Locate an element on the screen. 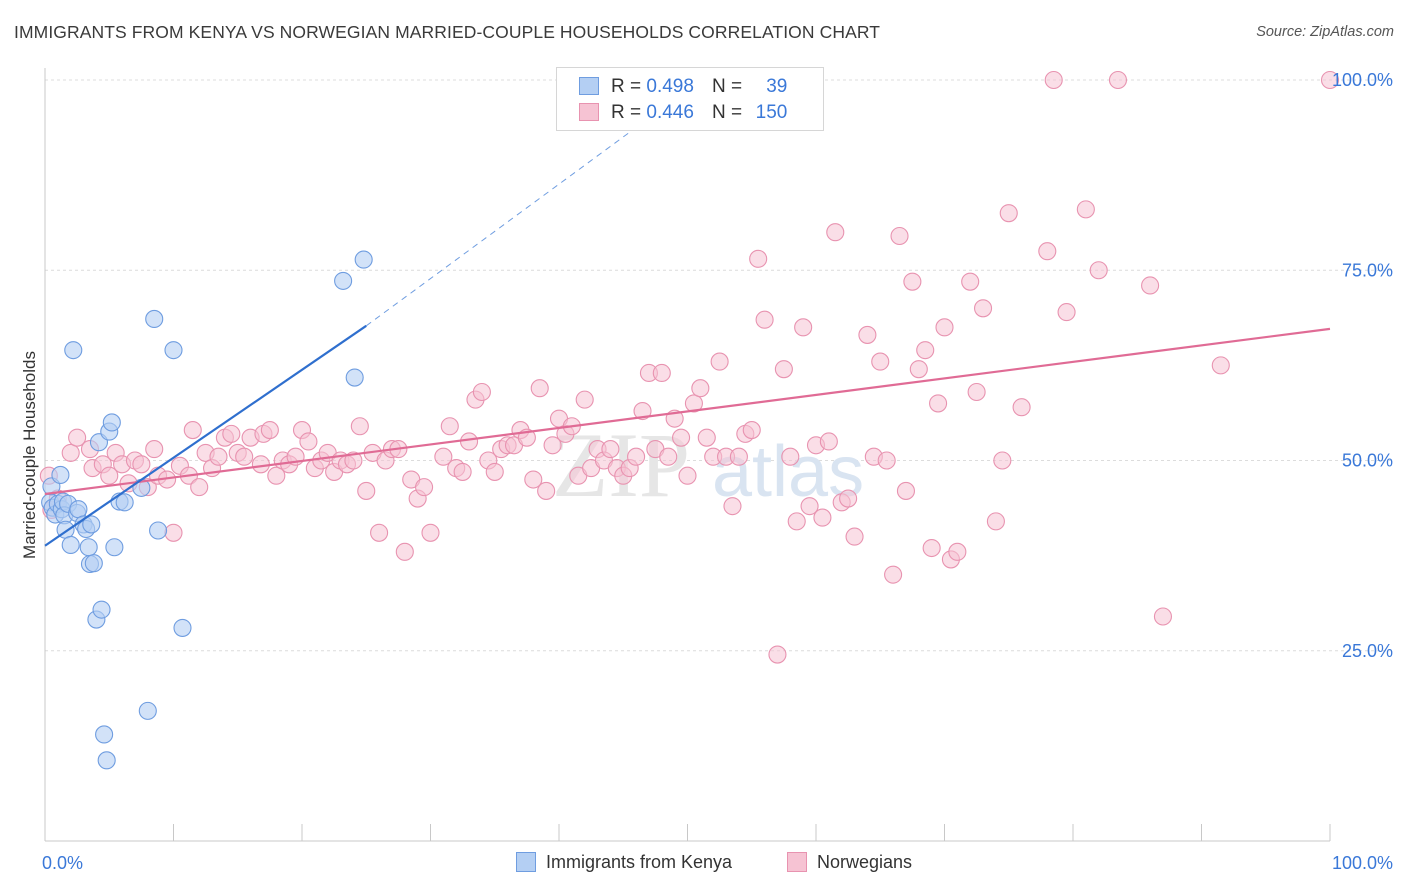 The height and width of the screenshot is (892, 1406). y-tick-label: 25.0% is located at coordinates (1367, 651).